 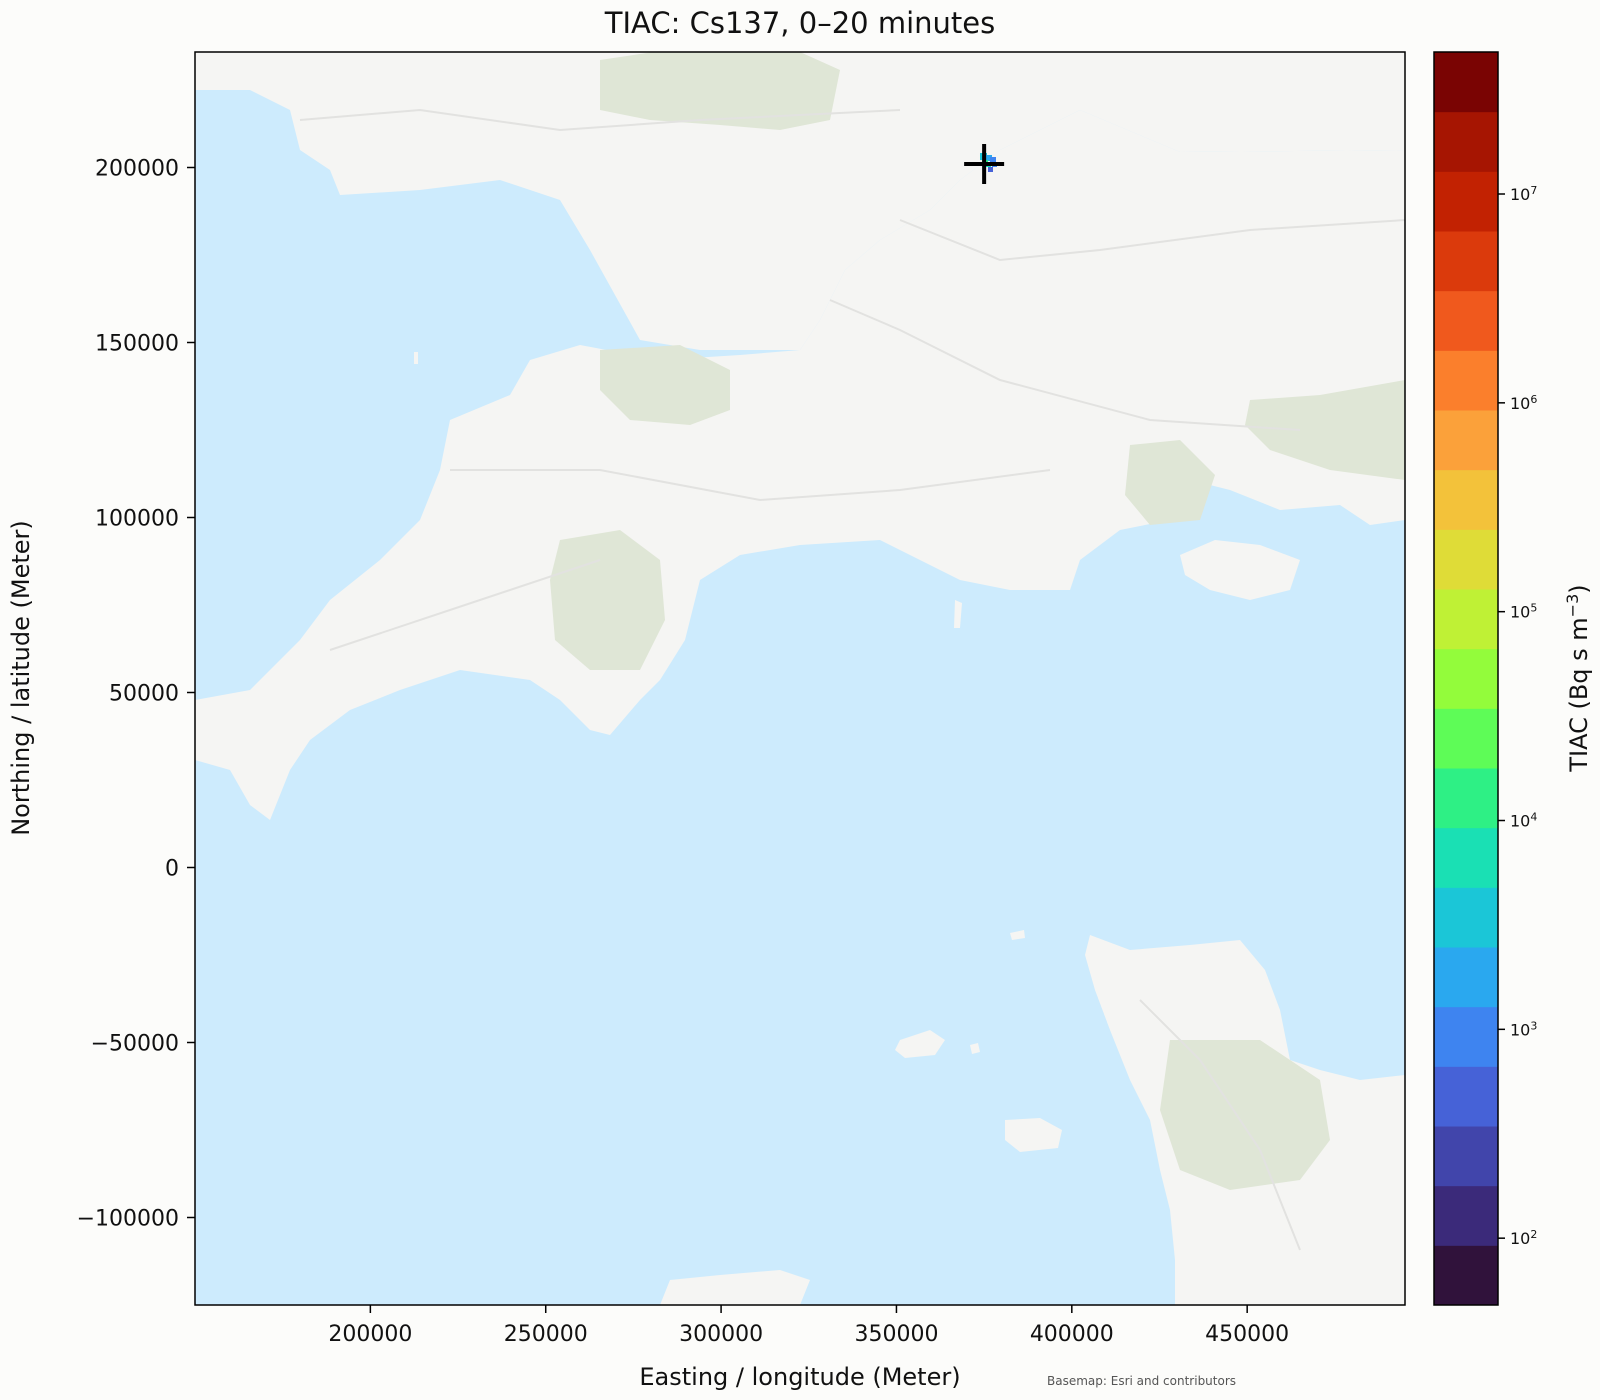 I want to click on colorbar-ticks: 10² 10³ 10⁴ 10⁵ 10⁶ 10⁷, so click(x=1517, y=716).